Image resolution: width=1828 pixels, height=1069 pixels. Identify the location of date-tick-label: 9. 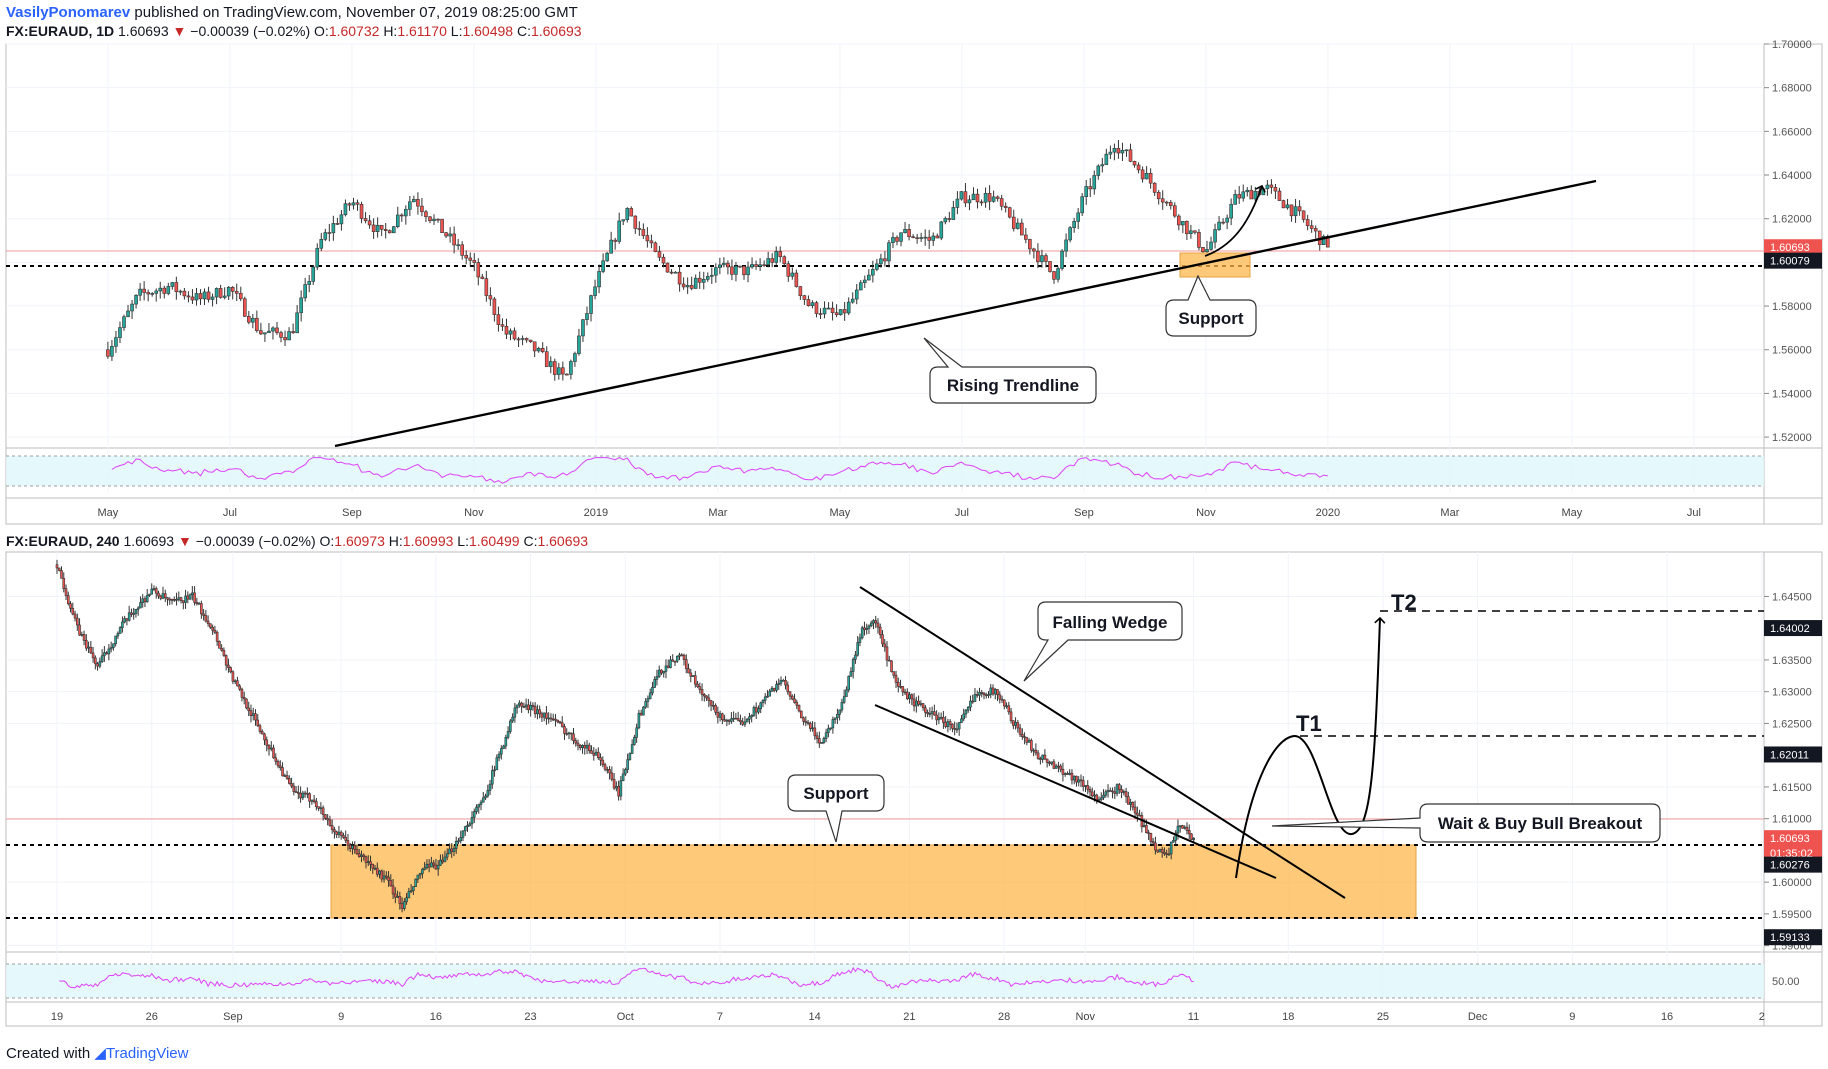
(1572, 1017).